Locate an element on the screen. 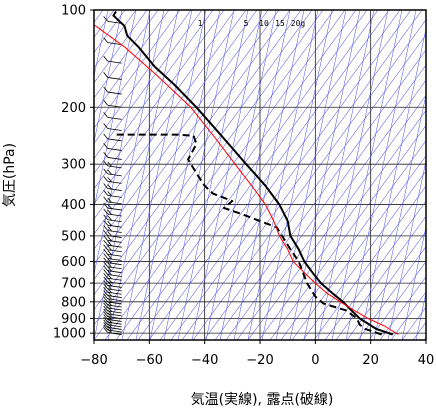 This screenshot has height=411, width=436. x-tick-label: −20 is located at coordinates (259, 360).